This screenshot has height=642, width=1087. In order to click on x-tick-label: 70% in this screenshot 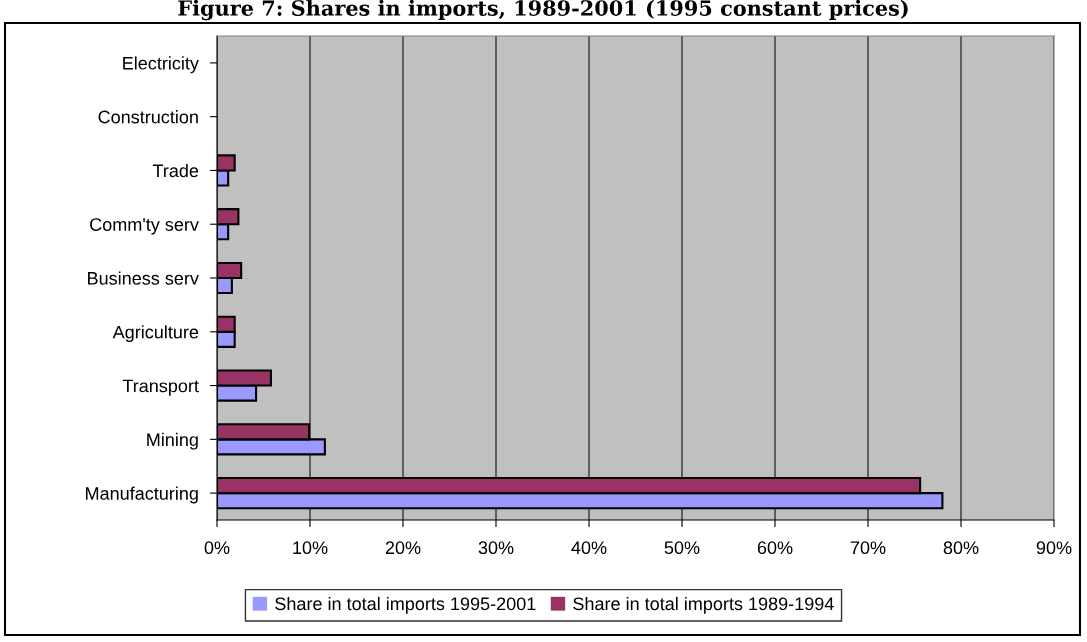, I will do `click(868, 548)`.